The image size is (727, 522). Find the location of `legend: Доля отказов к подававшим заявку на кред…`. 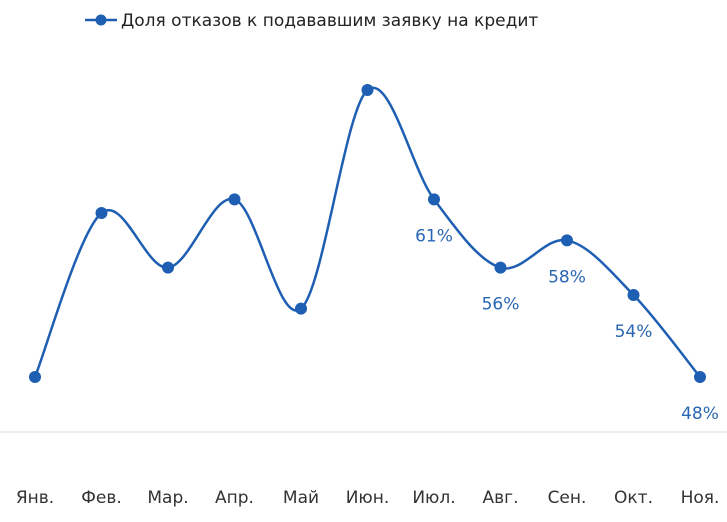

legend: Доля отказов к подававшим заявку на кред… is located at coordinates (311, 21).